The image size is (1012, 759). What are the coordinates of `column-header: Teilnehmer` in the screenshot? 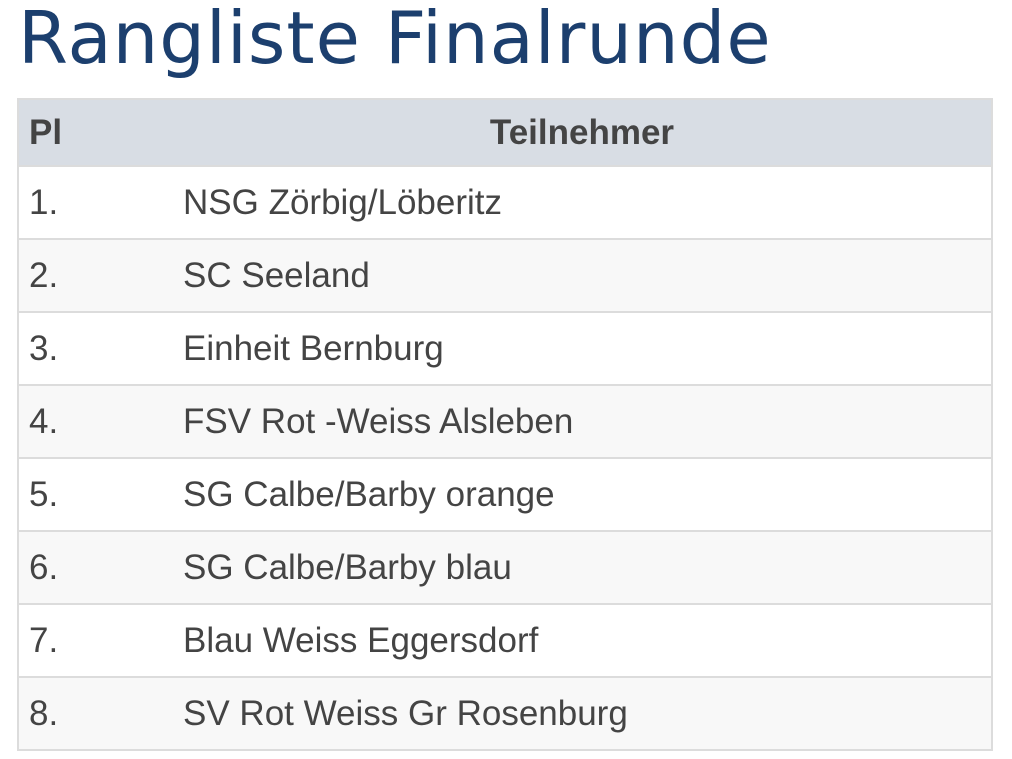 It's located at (582, 132).